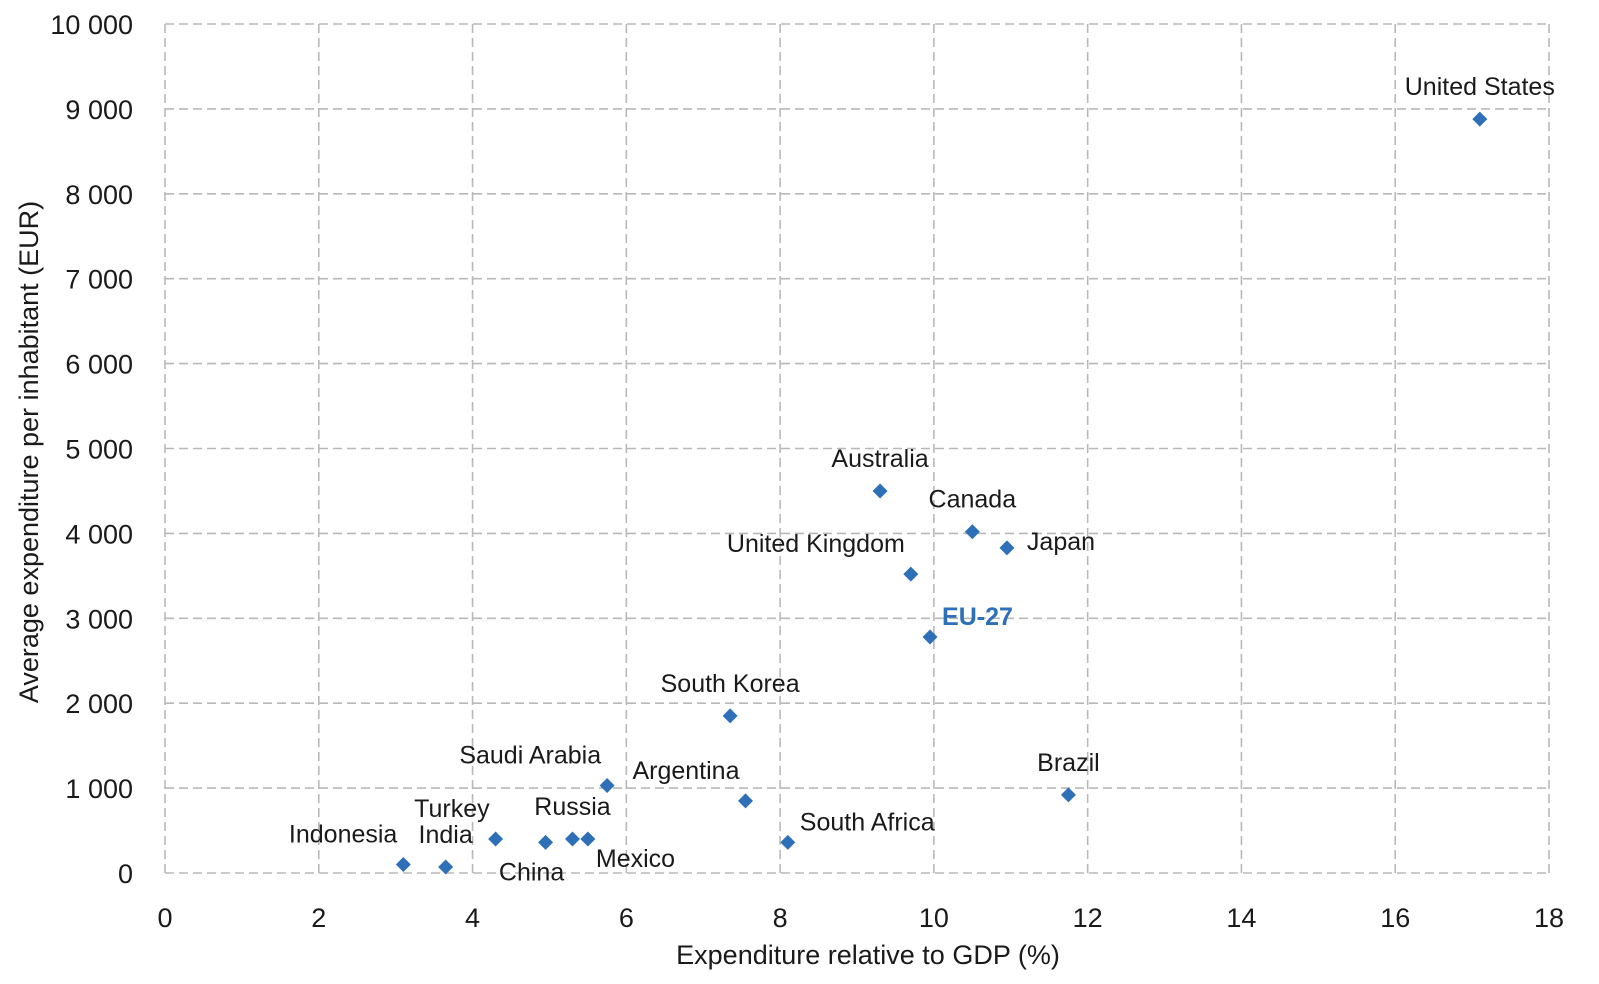  Describe the element at coordinates (868, 955) in the screenshot. I see `x-axis-title: Expenditure relative to GDP (%)` at that location.